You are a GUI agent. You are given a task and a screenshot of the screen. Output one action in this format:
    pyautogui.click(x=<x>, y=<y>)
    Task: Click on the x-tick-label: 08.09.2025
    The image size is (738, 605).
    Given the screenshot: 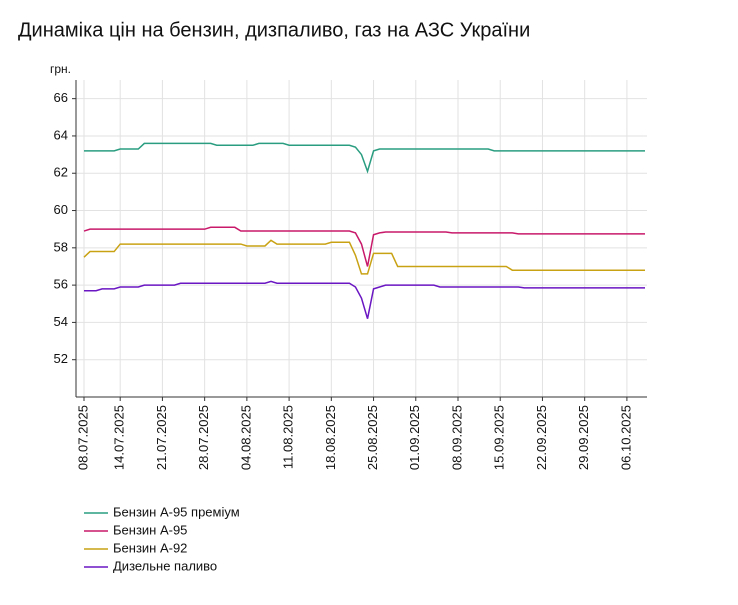 What is the action you would take?
    pyautogui.click(x=456, y=437)
    